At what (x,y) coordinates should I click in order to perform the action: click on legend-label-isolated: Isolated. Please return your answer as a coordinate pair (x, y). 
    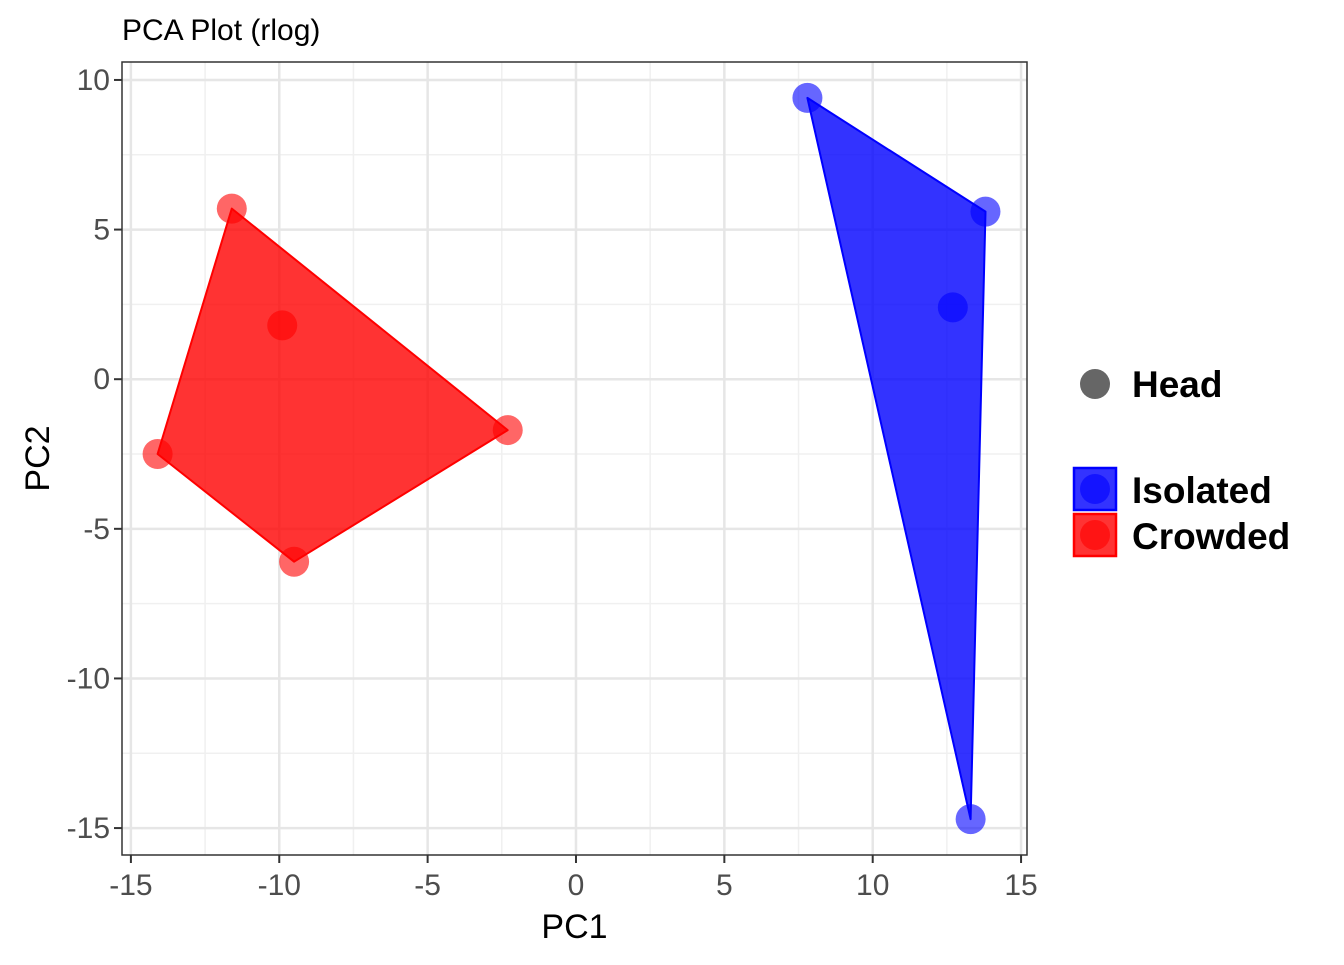
    Looking at the image, I should click on (1202, 490).